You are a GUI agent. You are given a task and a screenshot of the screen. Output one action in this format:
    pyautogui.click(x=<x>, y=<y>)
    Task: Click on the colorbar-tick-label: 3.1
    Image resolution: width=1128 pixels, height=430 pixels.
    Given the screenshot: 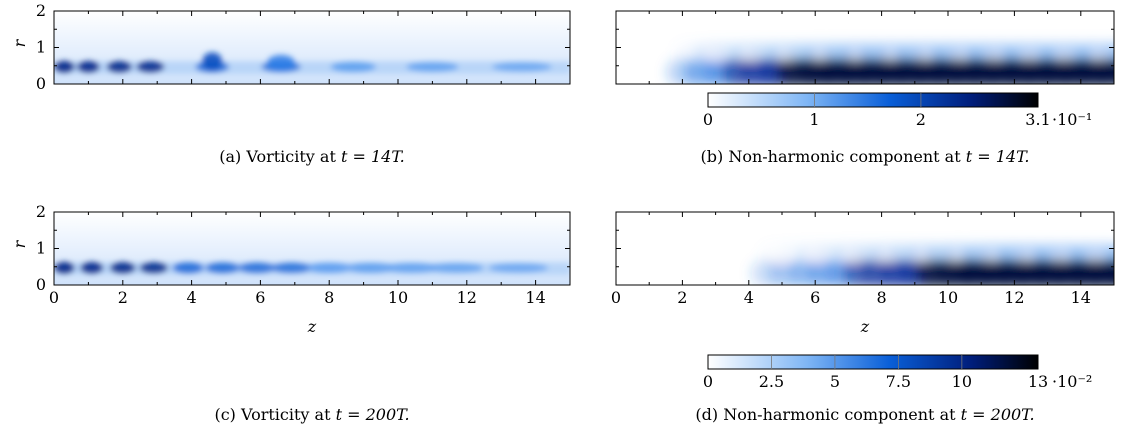 What is the action you would take?
    pyautogui.click(x=1037, y=119)
    